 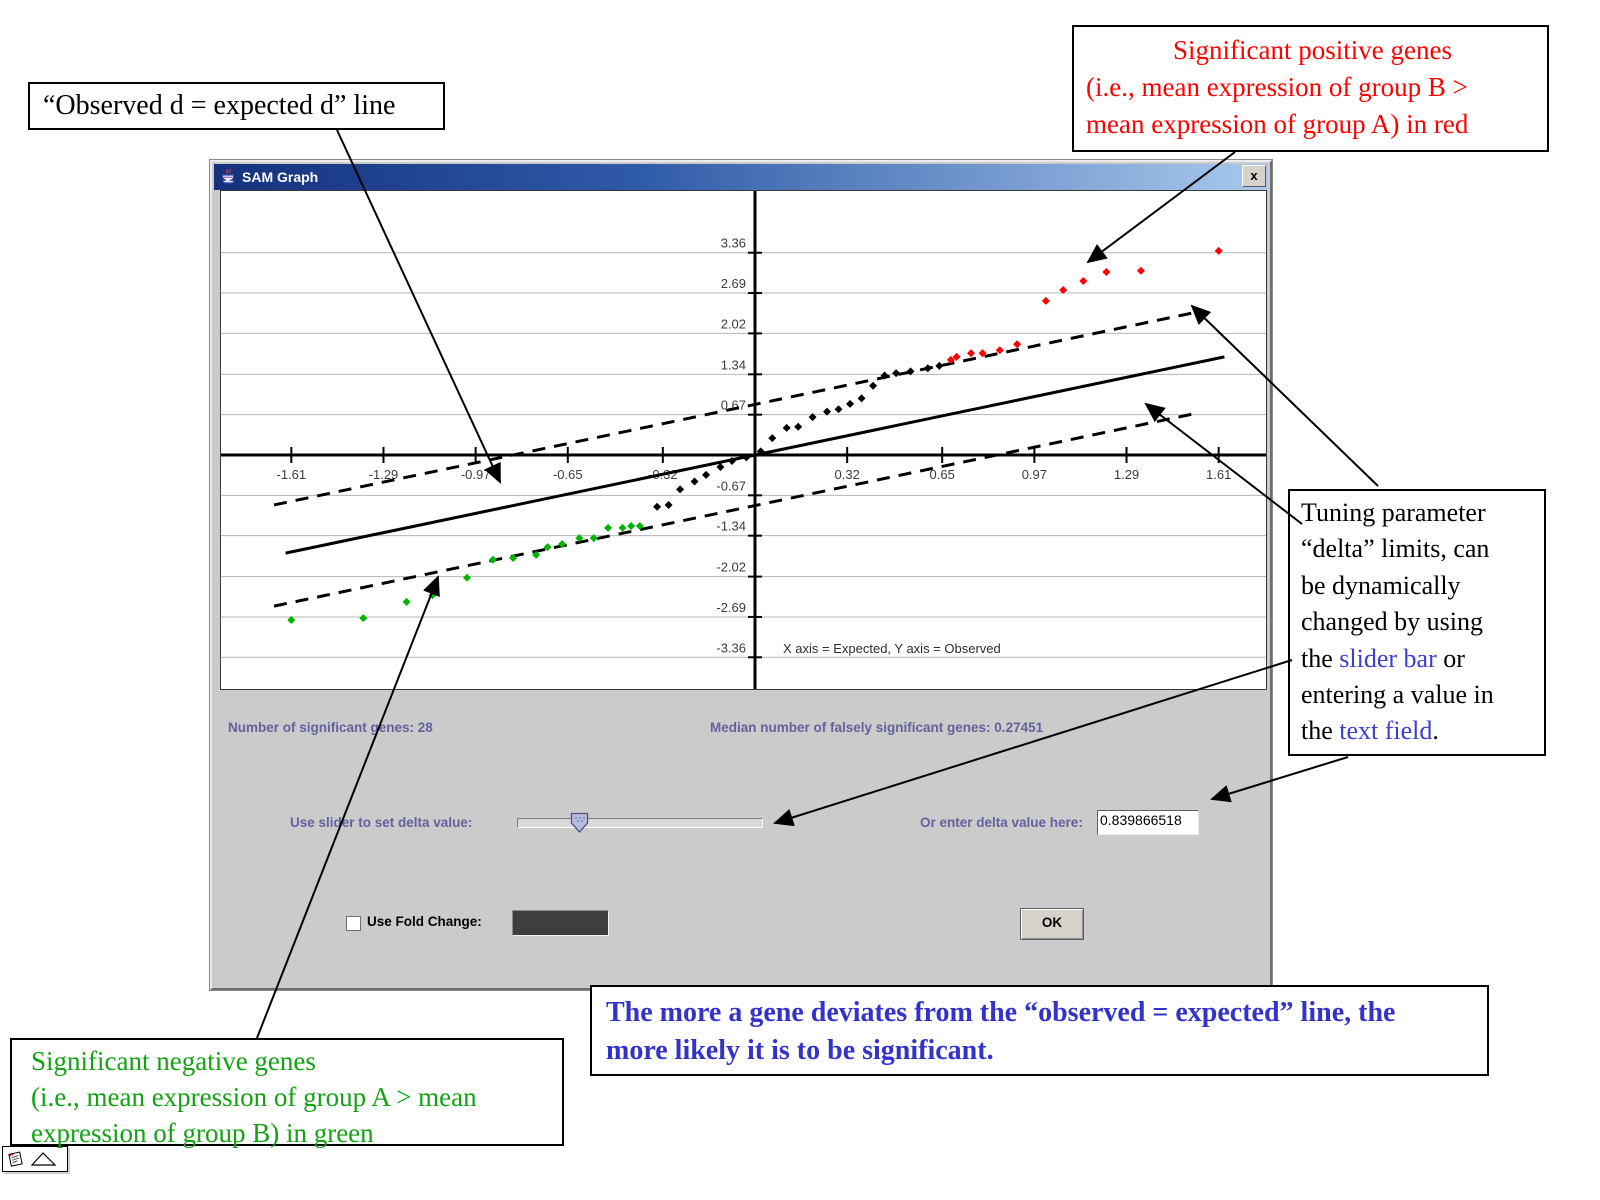 I want to click on y-tick-label: -2.02, so click(x=731, y=567).